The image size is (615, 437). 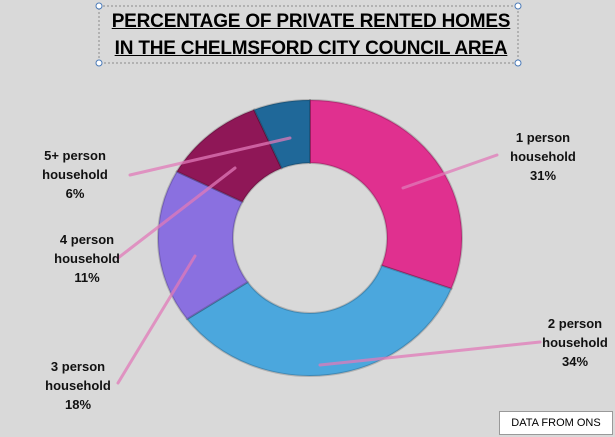 What do you see at coordinates (543, 147) in the screenshot?
I see `category-label: 1 person household` at bounding box center [543, 147].